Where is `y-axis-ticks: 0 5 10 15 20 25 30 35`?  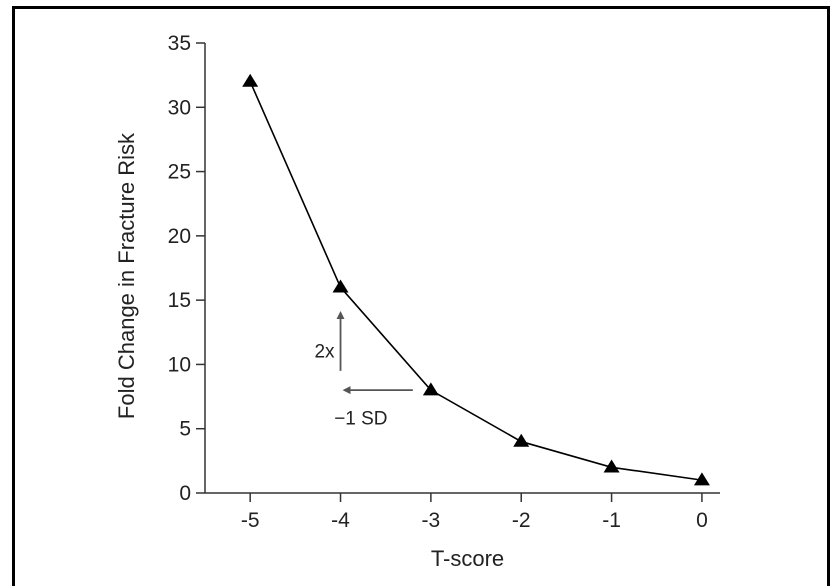
y-axis-ticks: 0 5 10 15 20 25 30 35 is located at coordinates (186, 268).